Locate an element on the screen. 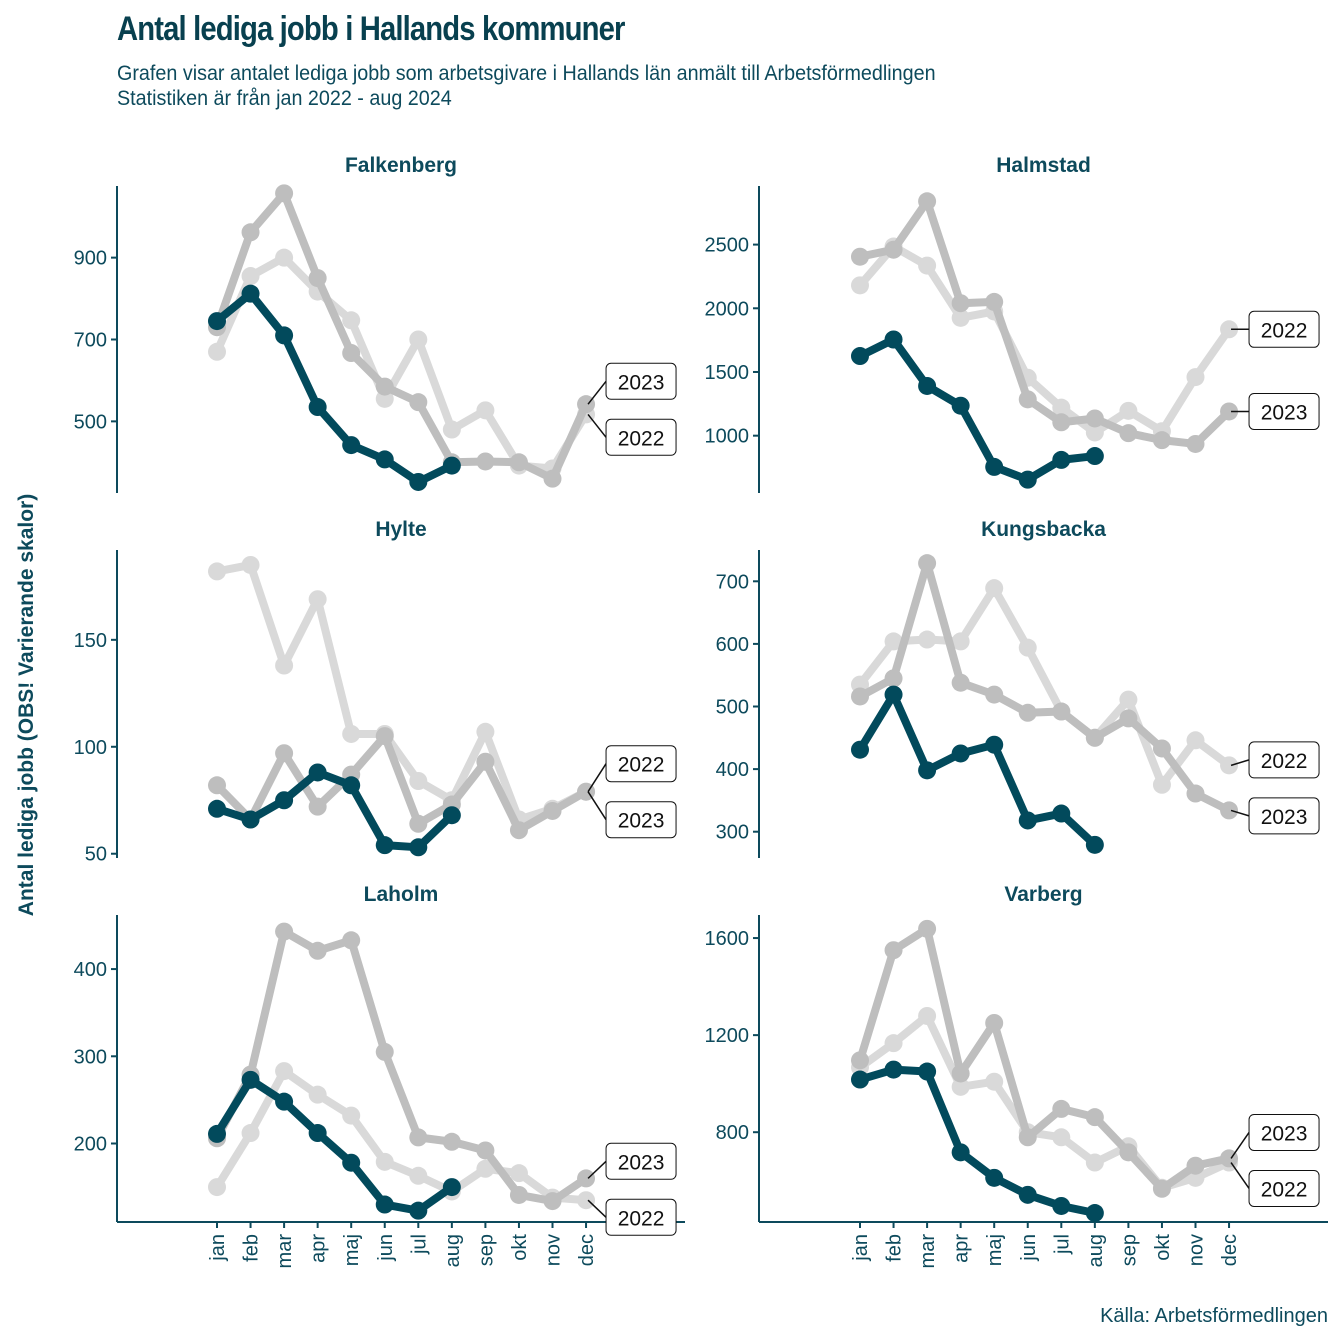 Image resolution: width=1344 pixels, height=1344 pixels. y-tick-label: 150 is located at coordinates (90, 641).